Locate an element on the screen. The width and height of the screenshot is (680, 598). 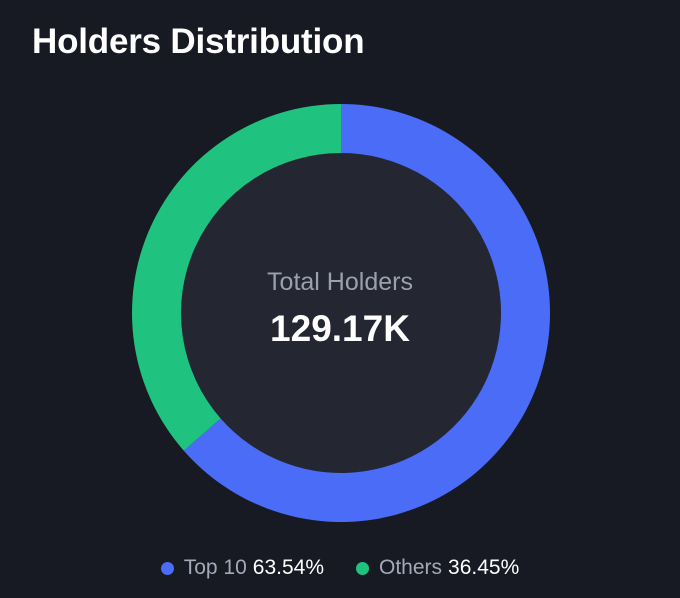
legend-item-others: Others 36.45% is located at coordinates (437, 568).